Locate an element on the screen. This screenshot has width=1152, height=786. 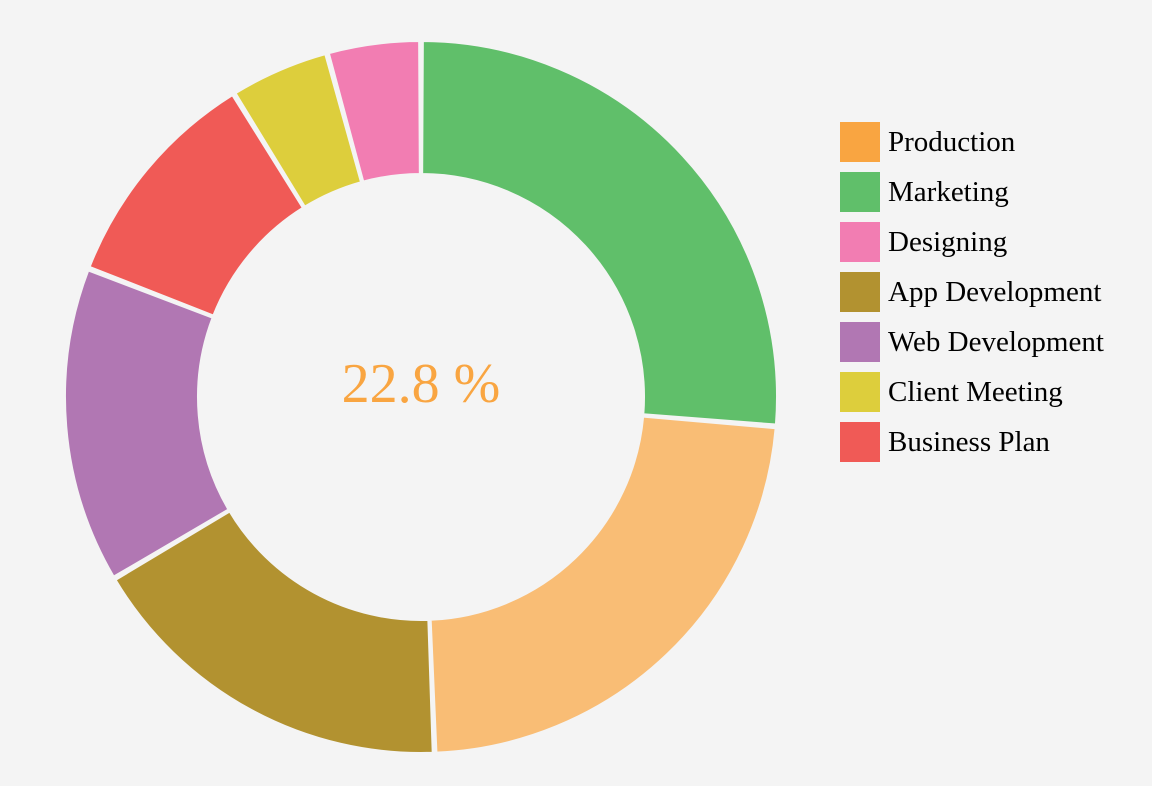
legend-swatch-designing is located at coordinates (860, 242).